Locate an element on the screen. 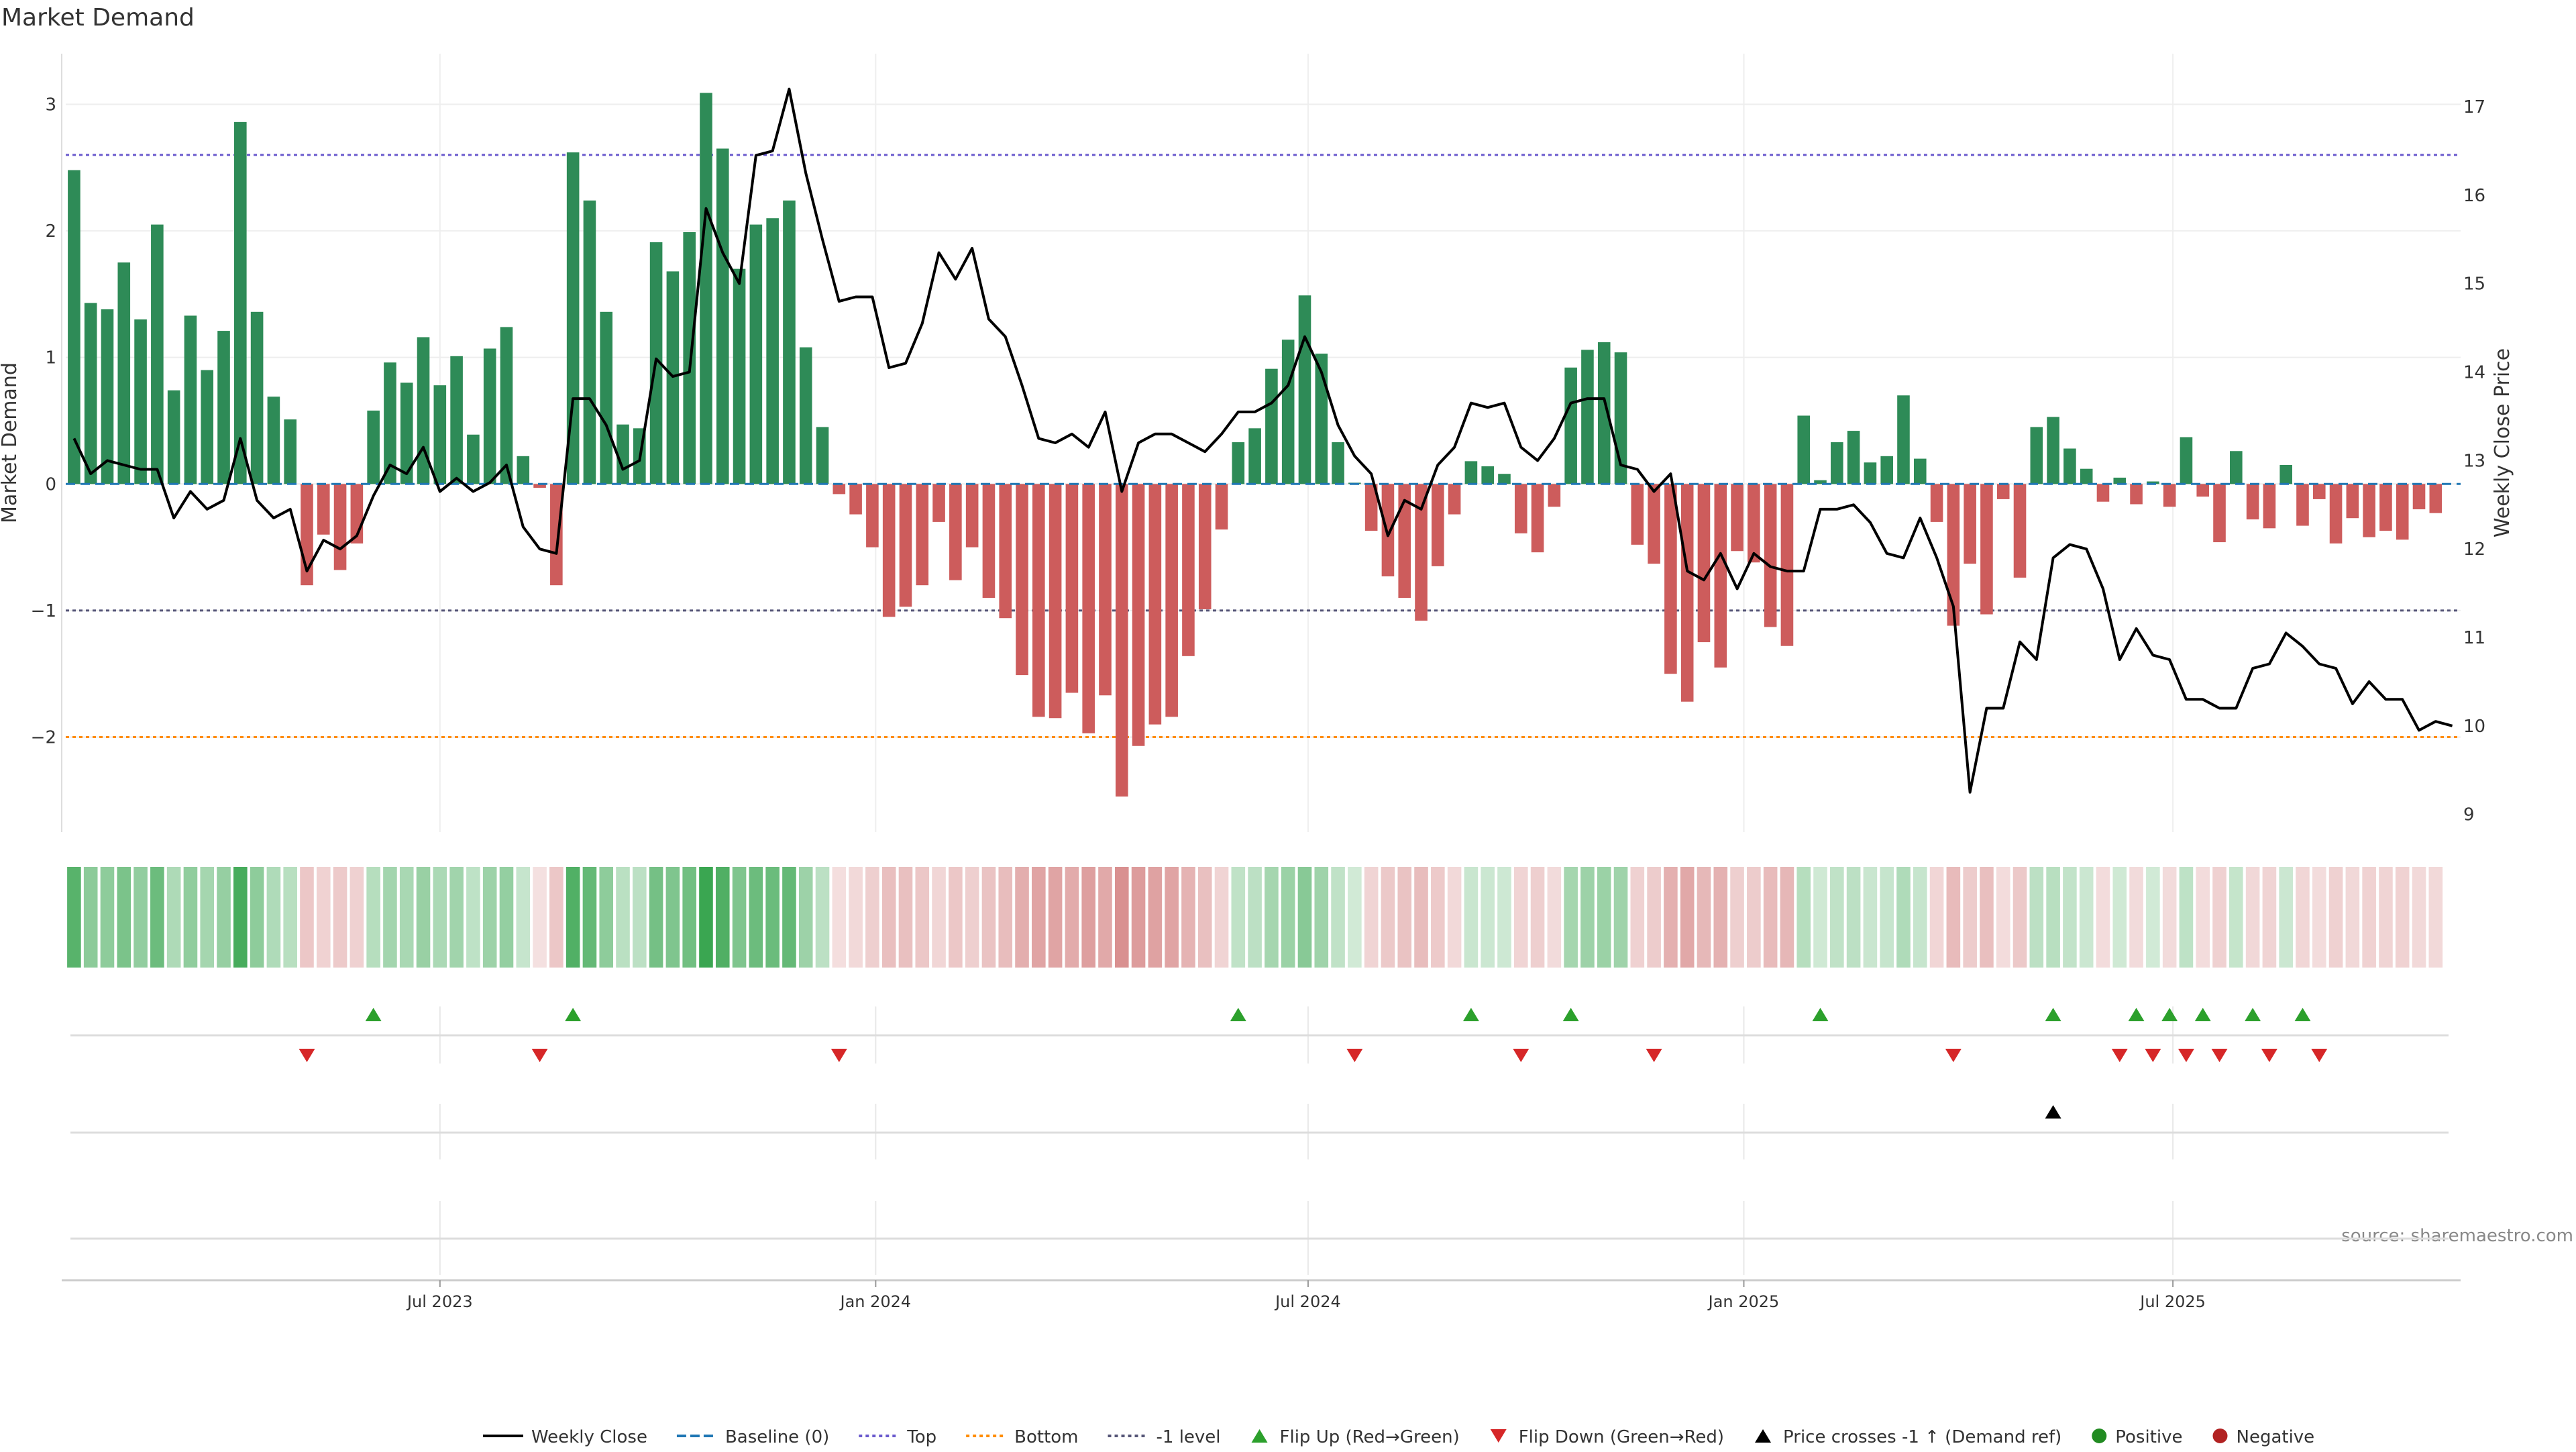 The width and height of the screenshot is (2576, 1452). x-tick-label: Jul 2023 is located at coordinates (439, 1302).